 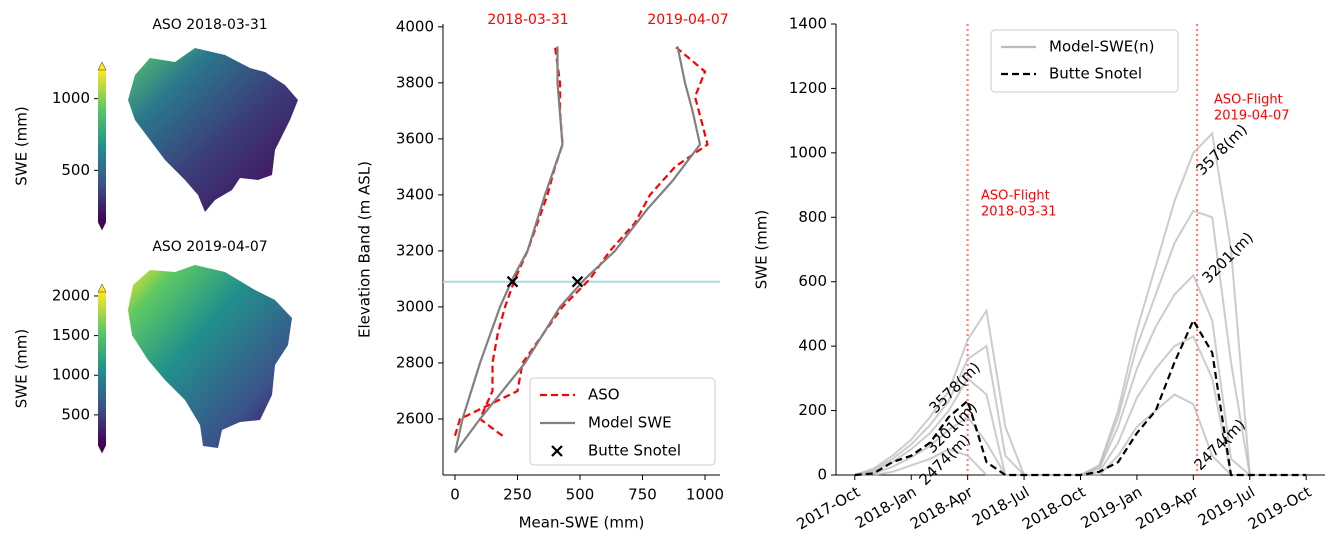 I want to click on y-axis-label: Elevation Band (m ASL), so click(x=365, y=249).